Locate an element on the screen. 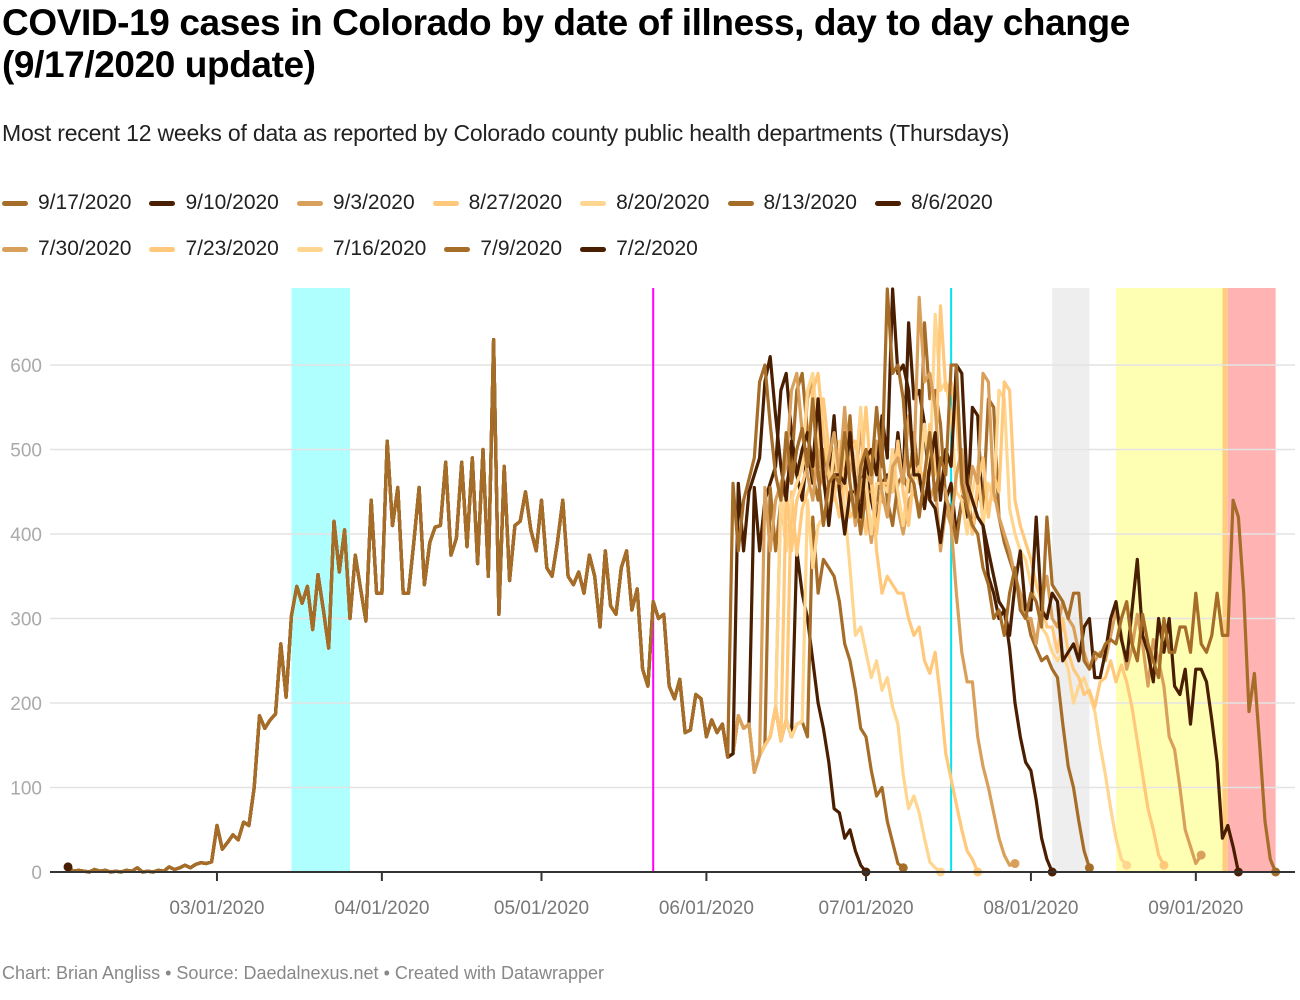 This screenshot has height=1000, width=1300. legend-item: 7/2/2020 is located at coordinates (639, 249).